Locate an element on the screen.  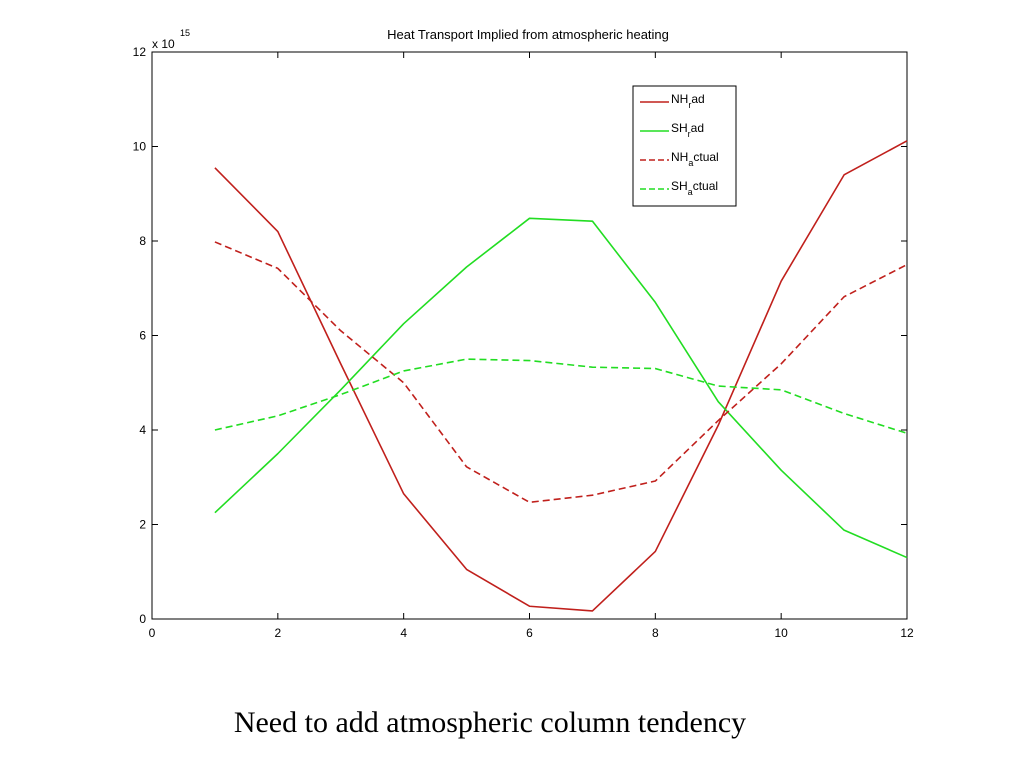
legend-box is located at coordinates (684, 146).